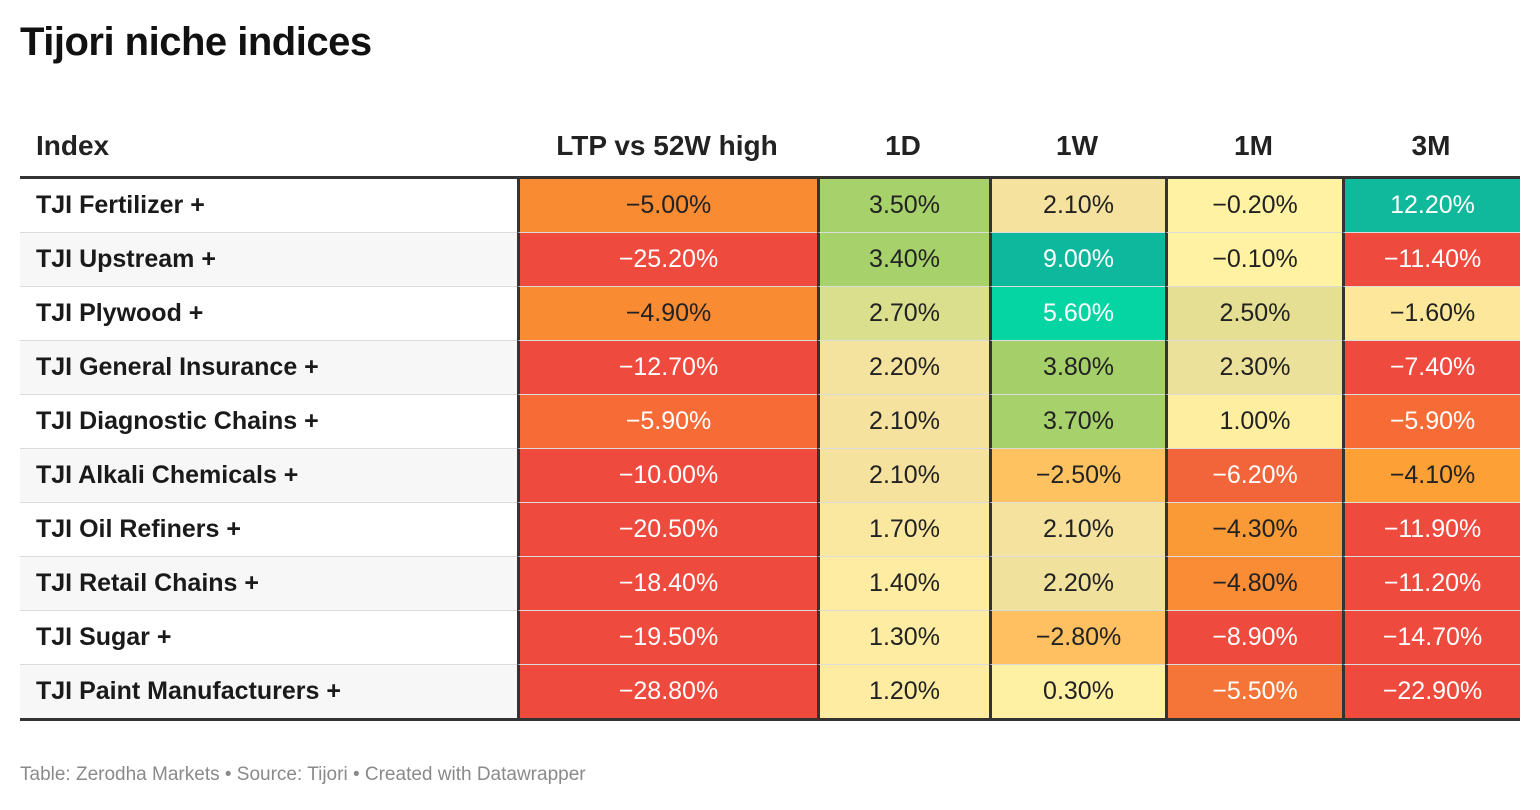 This screenshot has width=1540, height=810. What do you see at coordinates (667, 693) in the screenshot?
I see `value-cell: −28.80%` at bounding box center [667, 693].